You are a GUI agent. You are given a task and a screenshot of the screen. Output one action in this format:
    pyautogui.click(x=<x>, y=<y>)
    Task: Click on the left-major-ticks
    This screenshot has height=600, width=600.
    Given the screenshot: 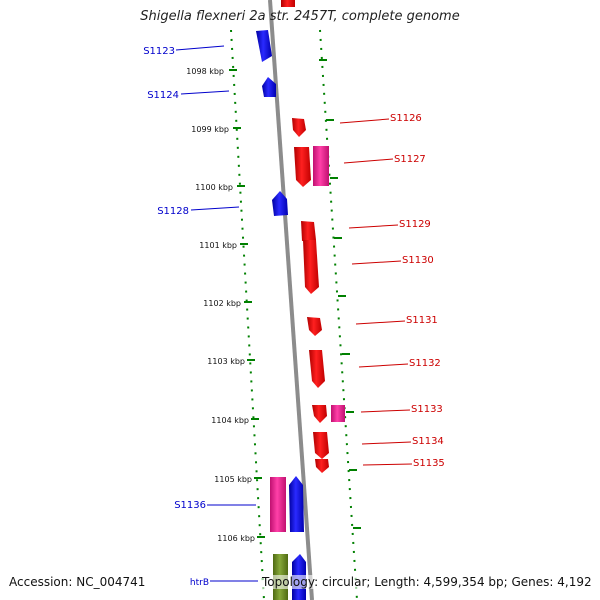 What is the action you would take?
    pyautogui.click(x=247, y=303)
    